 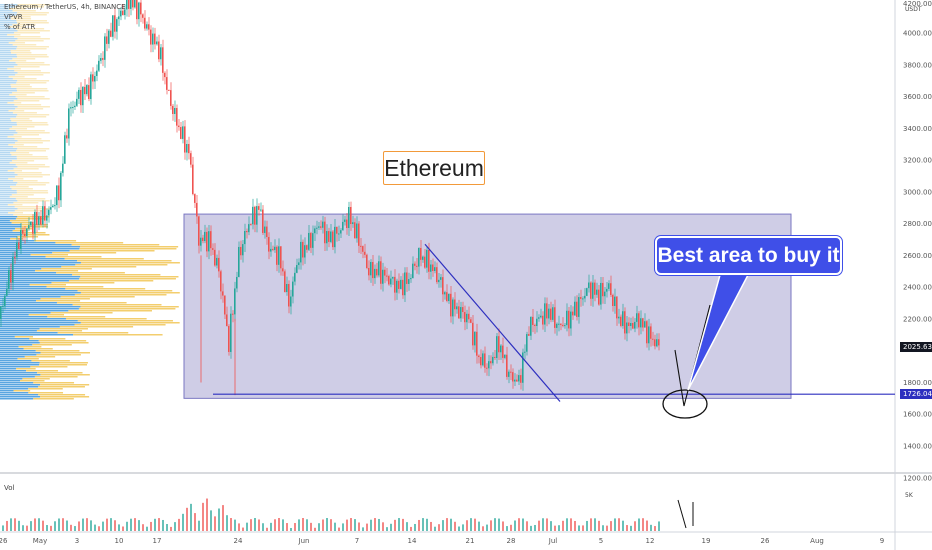 What do you see at coordinates (9, 488) in the screenshot?
I see `volume-label: Vol` at bounding box center [9, 488].